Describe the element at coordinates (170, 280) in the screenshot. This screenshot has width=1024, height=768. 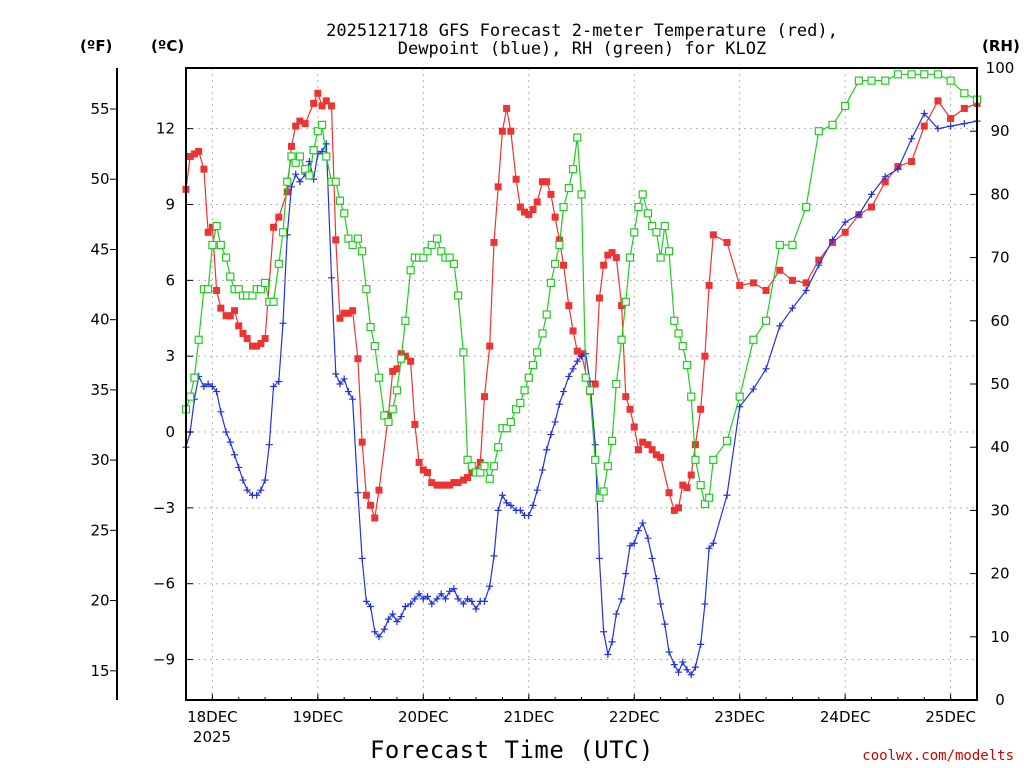
I see `celsius-tick-label: 6` at that location.